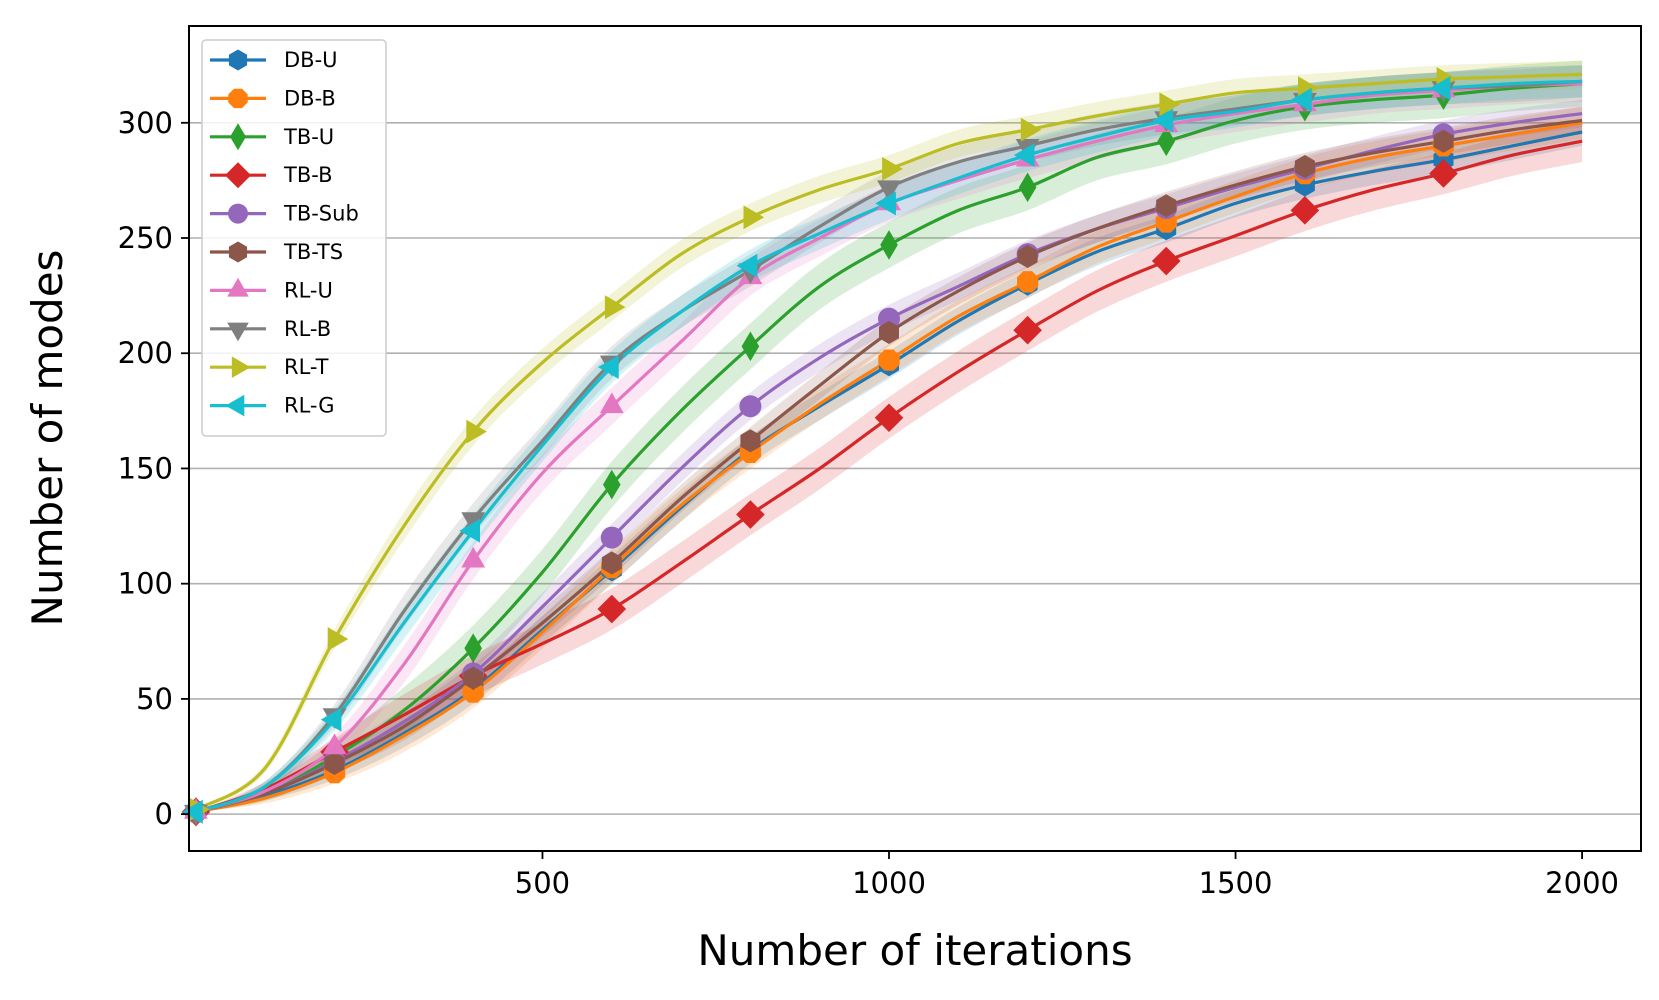 The width and height of the screenshot is (1659, 1000). What do you see at coordinates (238, 287) in the screenshot?
I see `legend-marker-rl-u` at bounding box center [238, 287].